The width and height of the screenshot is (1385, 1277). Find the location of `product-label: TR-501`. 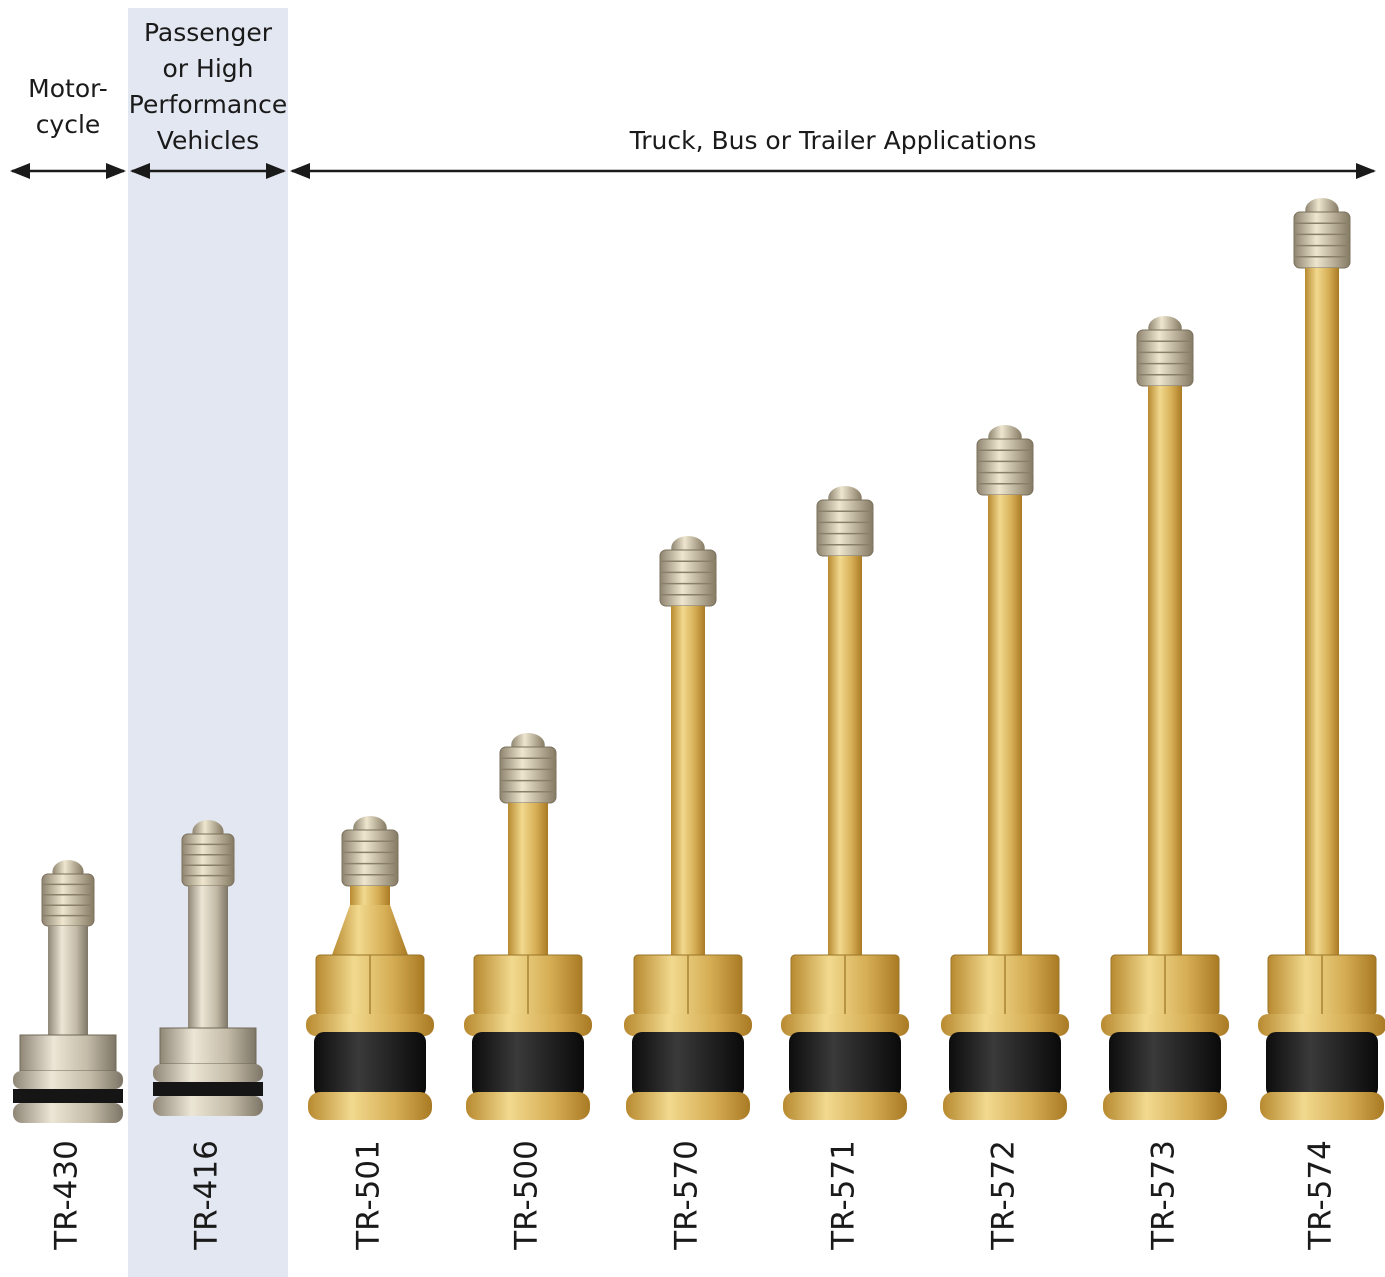

product-label: TR-501 is located at coordinates (369, 1195).